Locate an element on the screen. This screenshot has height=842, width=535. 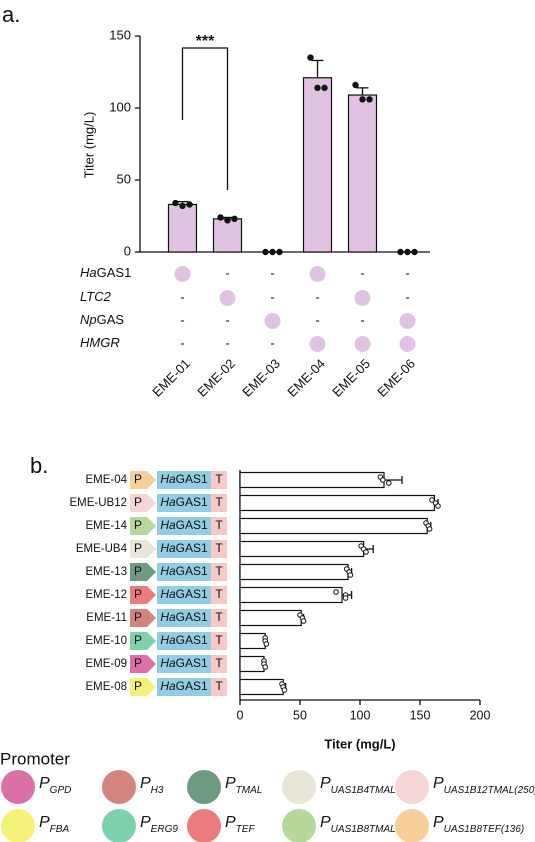
y-tick-label: 0 is located at coordinates (127, 250).